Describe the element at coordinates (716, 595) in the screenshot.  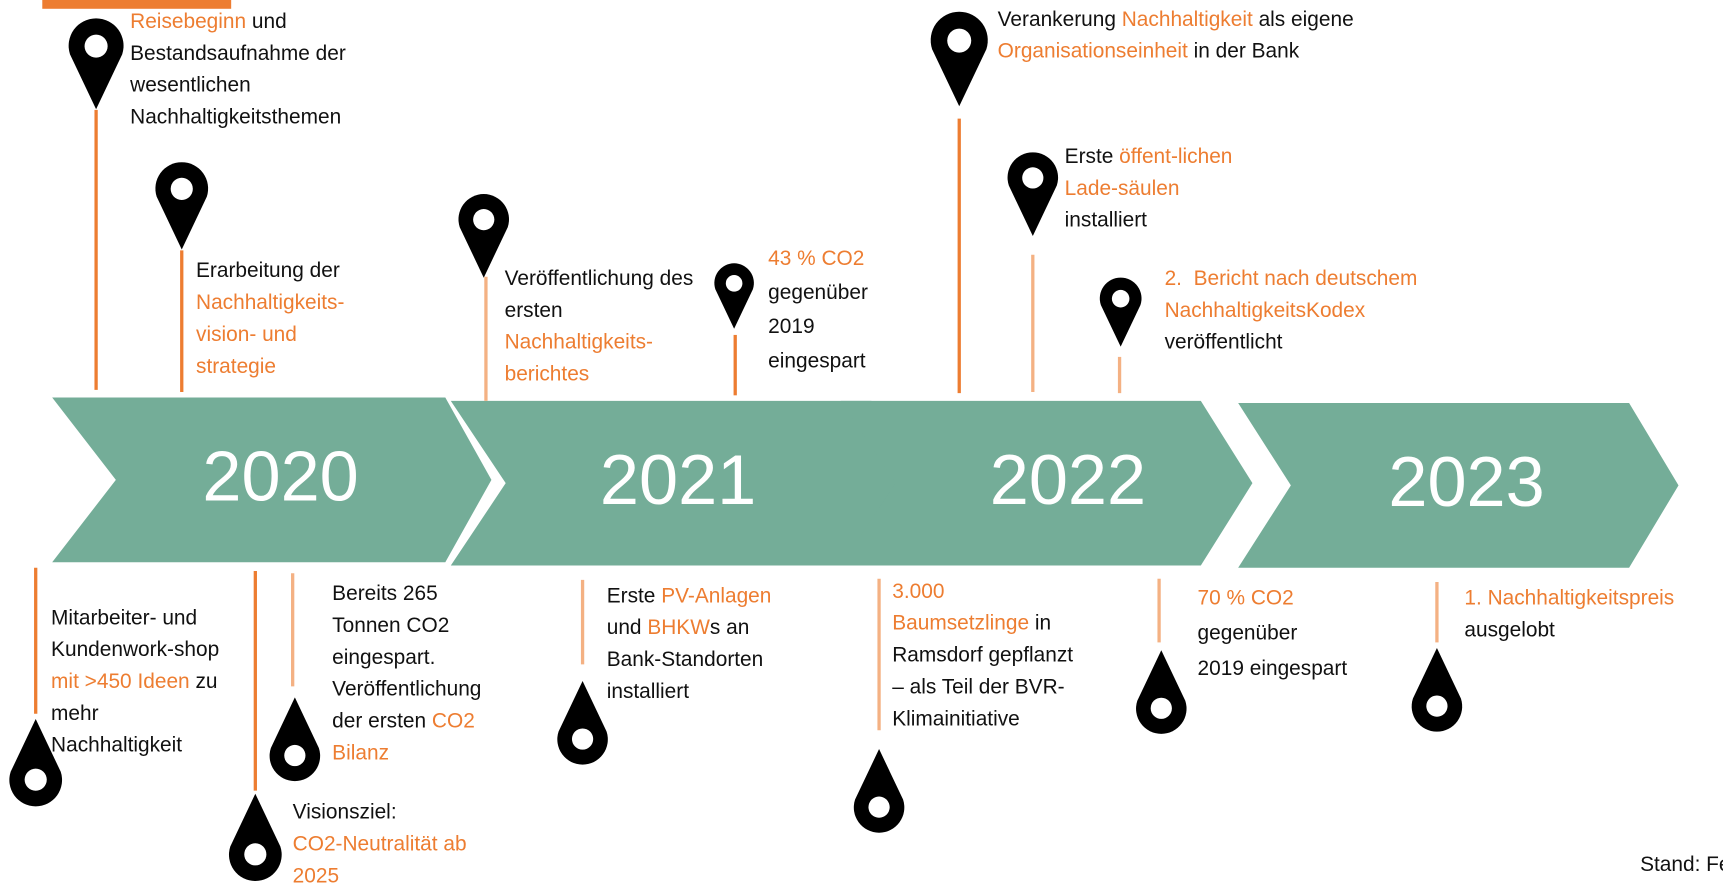
I see `text-segment: PV-Anlagen` at that location.